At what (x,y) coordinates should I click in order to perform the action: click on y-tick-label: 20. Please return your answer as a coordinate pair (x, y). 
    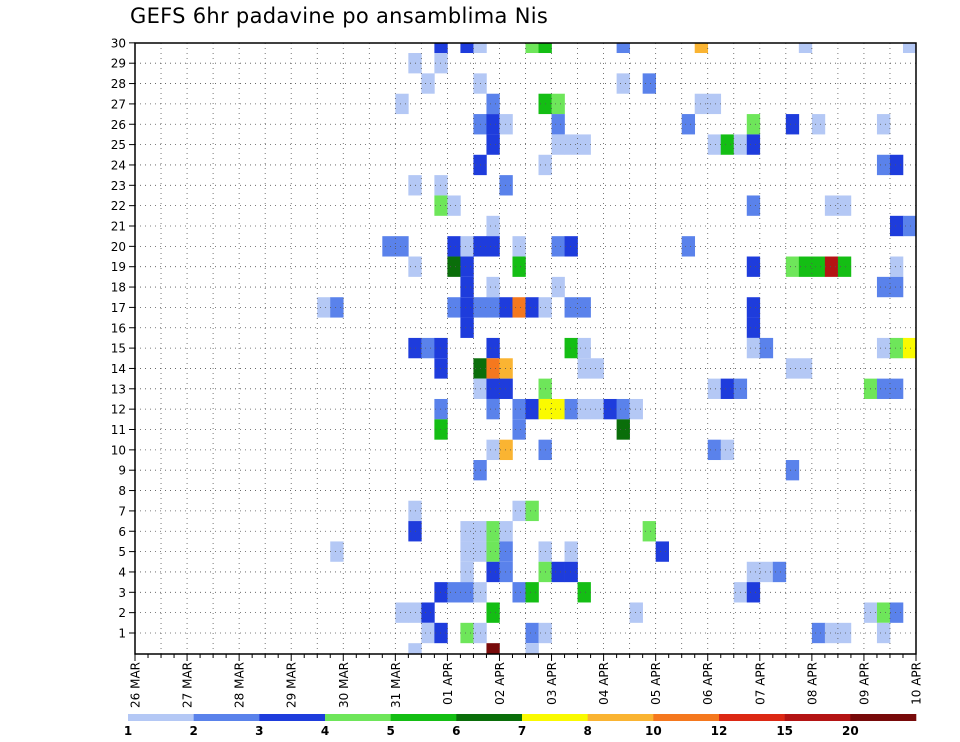
    Looking at the image, I should click on (118, 247).